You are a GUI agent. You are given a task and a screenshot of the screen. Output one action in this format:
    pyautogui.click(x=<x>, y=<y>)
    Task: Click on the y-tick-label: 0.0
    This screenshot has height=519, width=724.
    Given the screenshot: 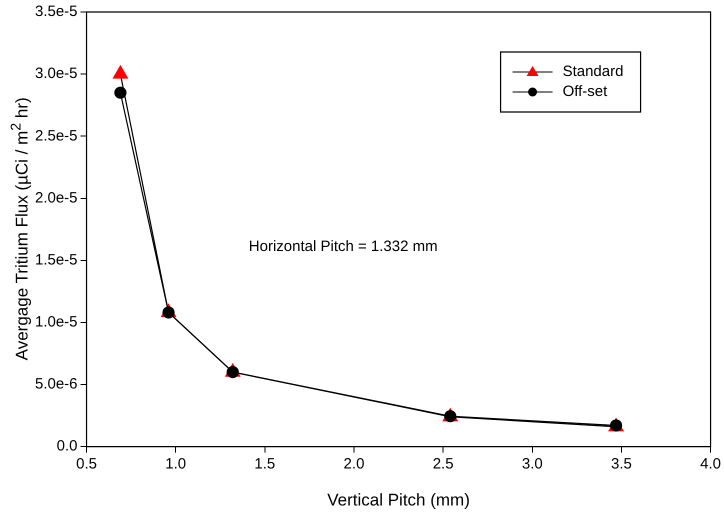 What is the action you would take?
    pyautogui.click(x=67, y=446)
    